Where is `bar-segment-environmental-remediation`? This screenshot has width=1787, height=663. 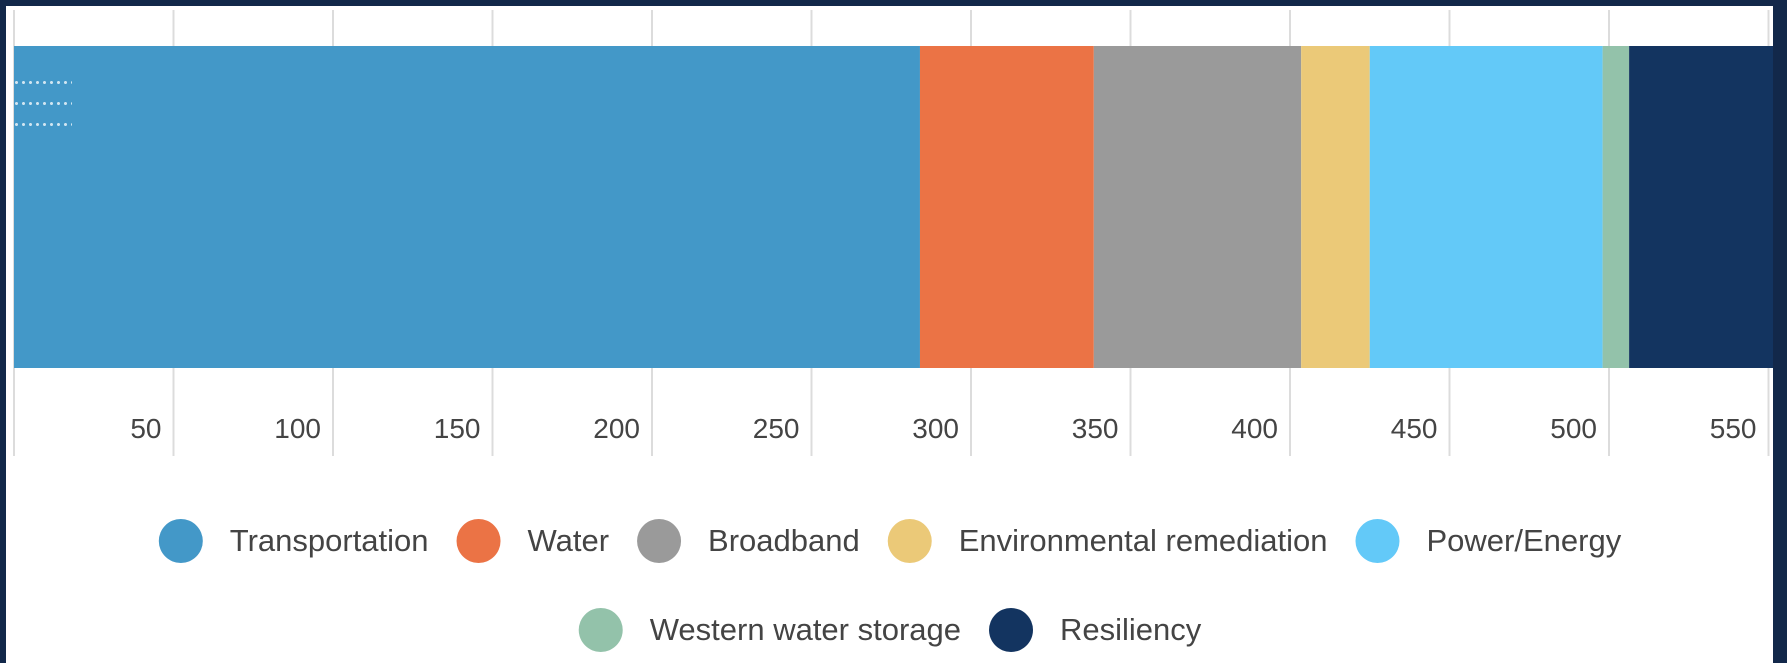 bar-segment-environmental-remediation is located at coordinates (1335, 207).